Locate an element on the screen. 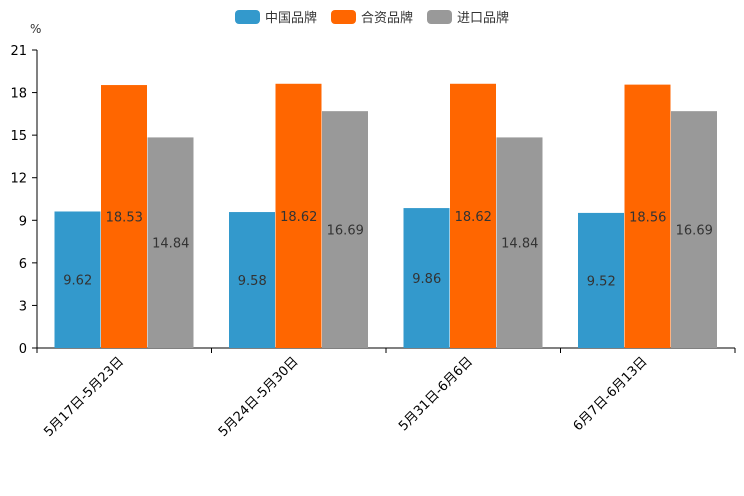 This screenshot has height=496, width=744. bar-value-label: 9.86 is located at coordinates (426, 279).